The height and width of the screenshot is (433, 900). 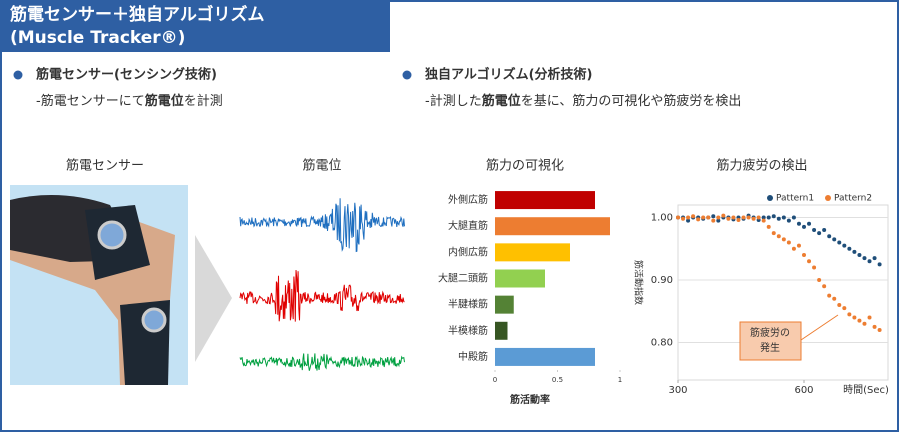 What do you see at coordinates (770, 332) in the screenshot?
I see `annotation-text: 筋疲労の` at bounding box center [770, 332].